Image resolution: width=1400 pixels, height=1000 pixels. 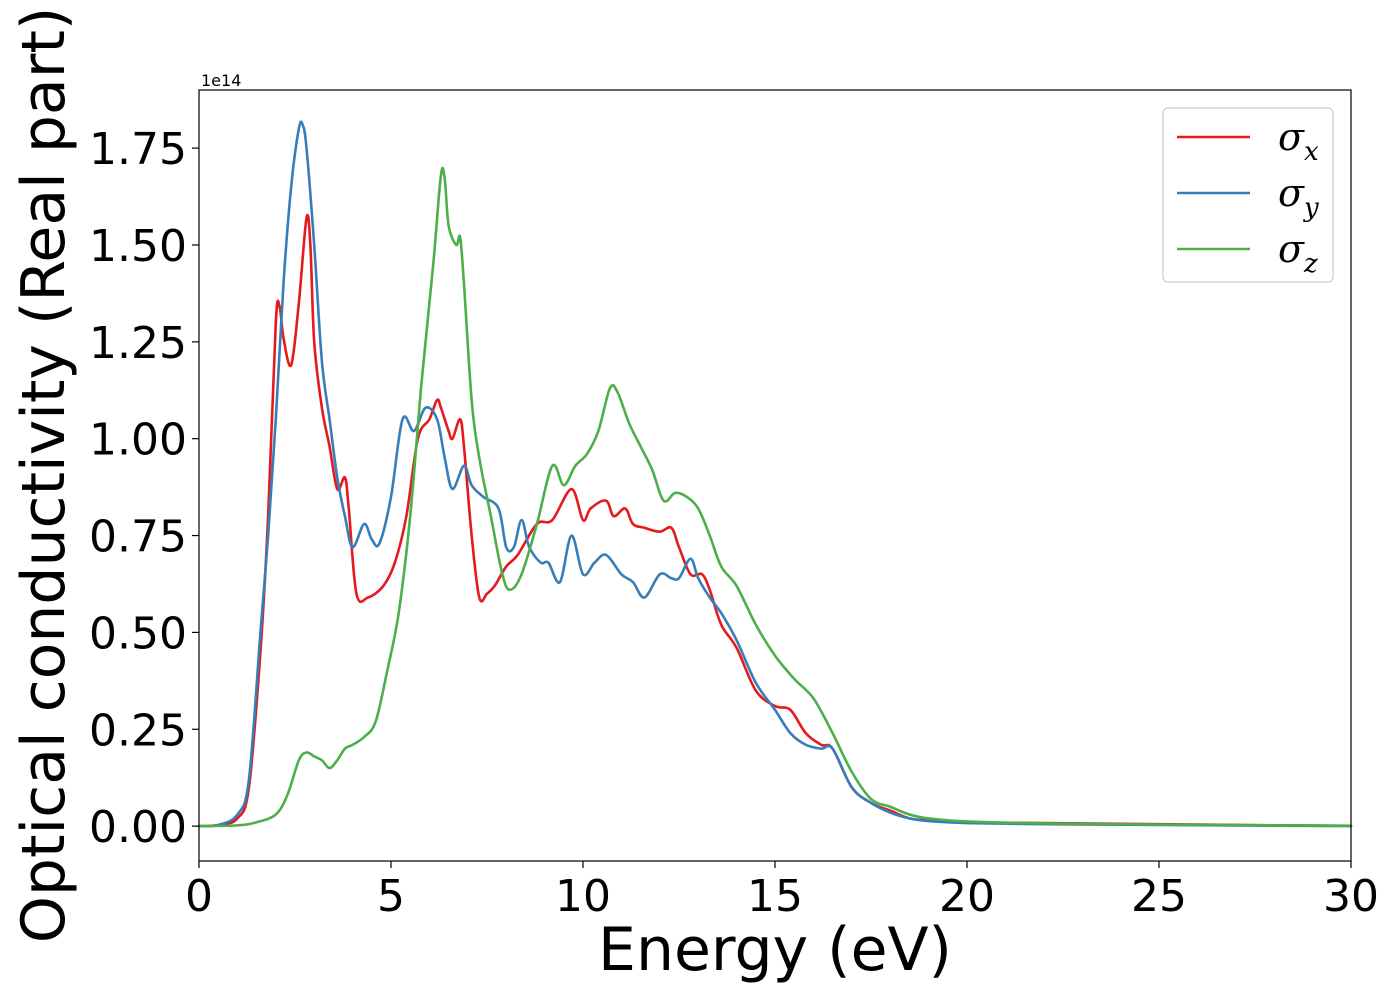 I want to click on legend-subscript: y, so click(x=1311, y=208).